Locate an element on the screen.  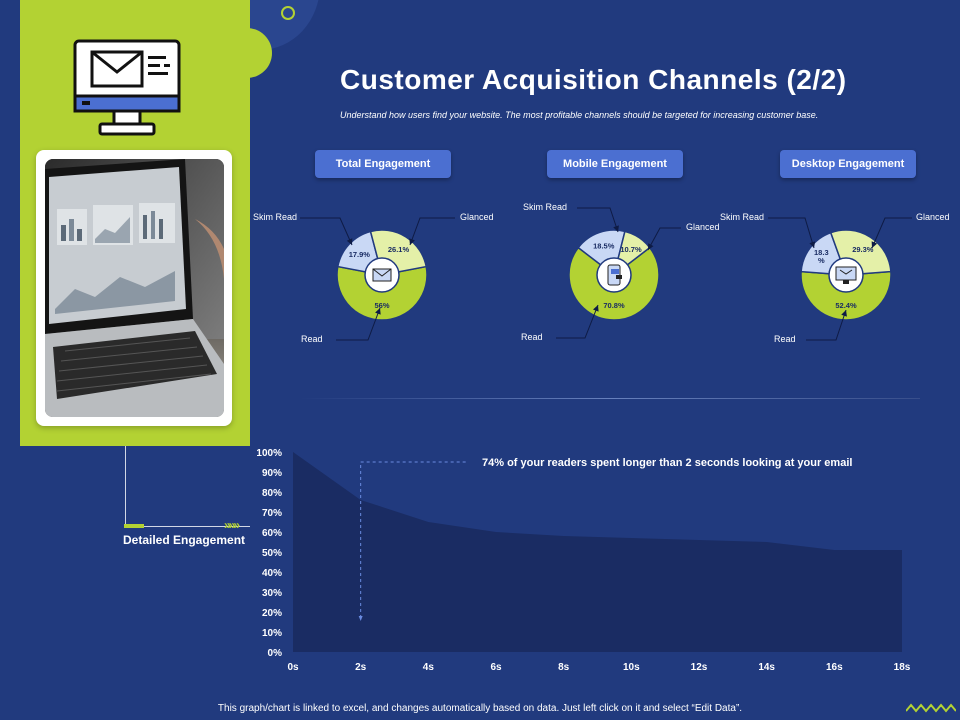
x-tick-label: 12s is located at coordinates (699, 667).